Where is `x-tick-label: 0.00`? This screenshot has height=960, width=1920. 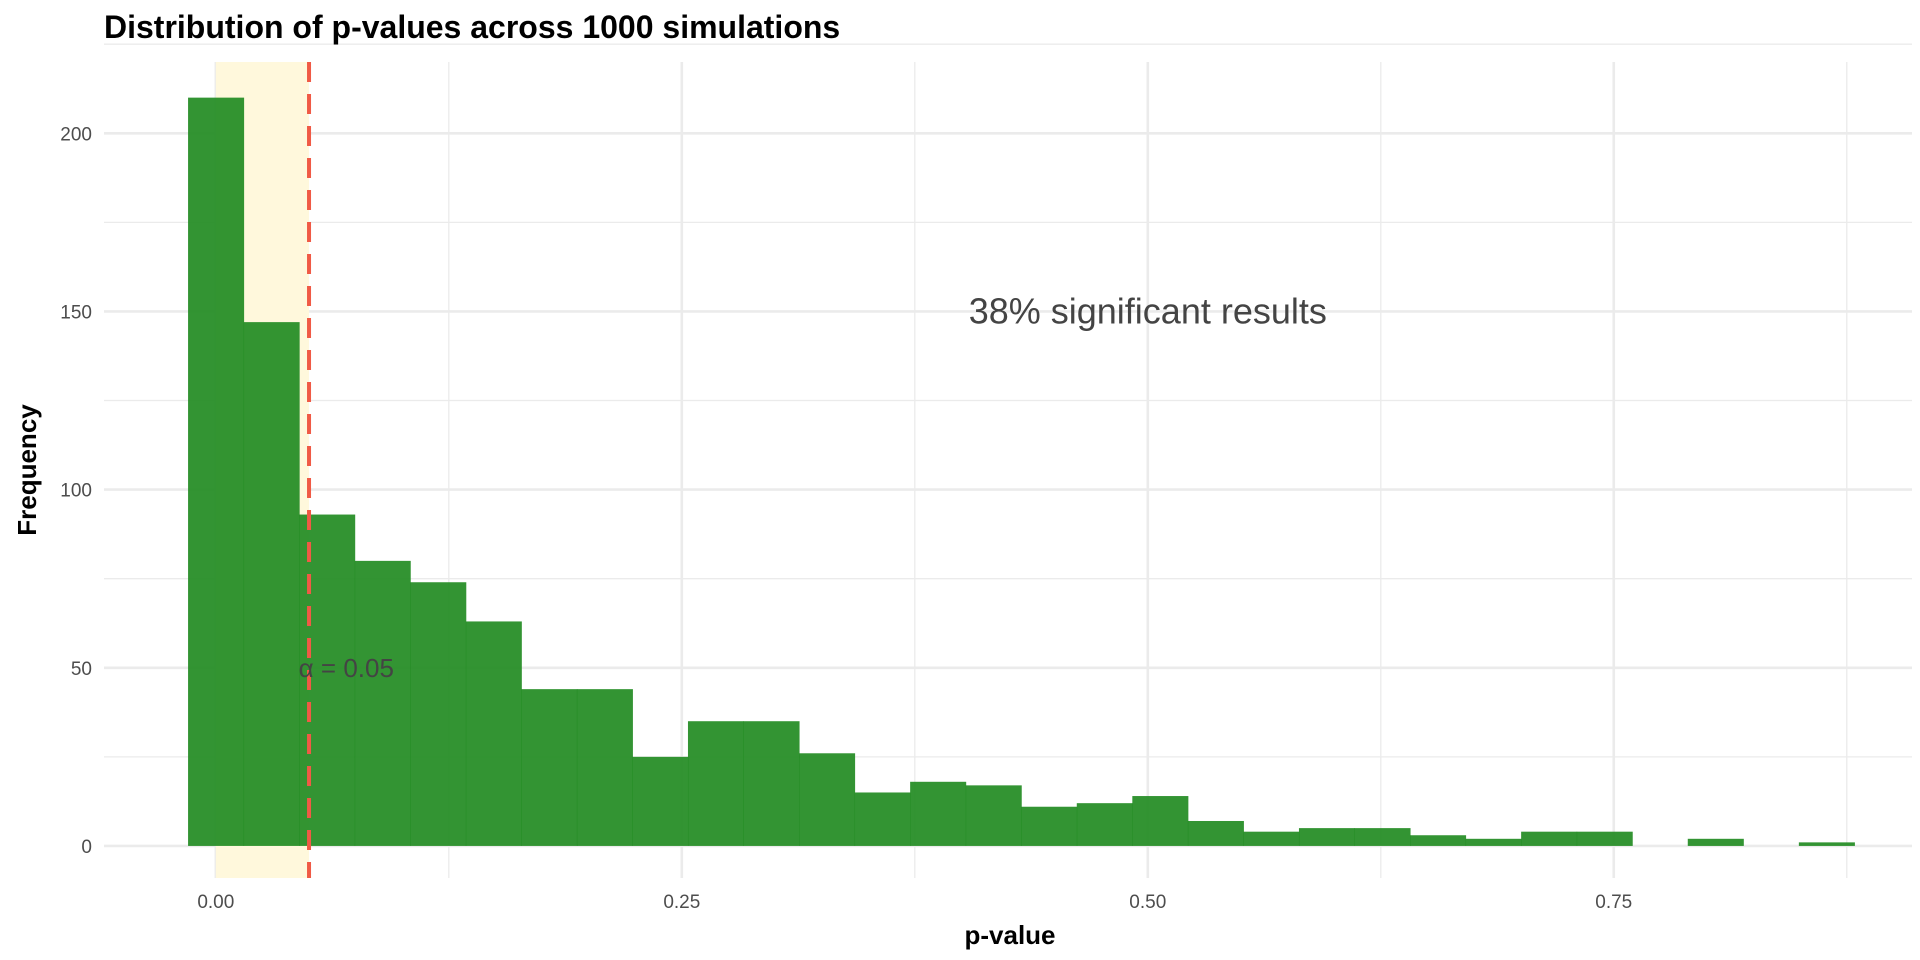 x-tick-label: 0.00 is located at coordinates (215, 902).